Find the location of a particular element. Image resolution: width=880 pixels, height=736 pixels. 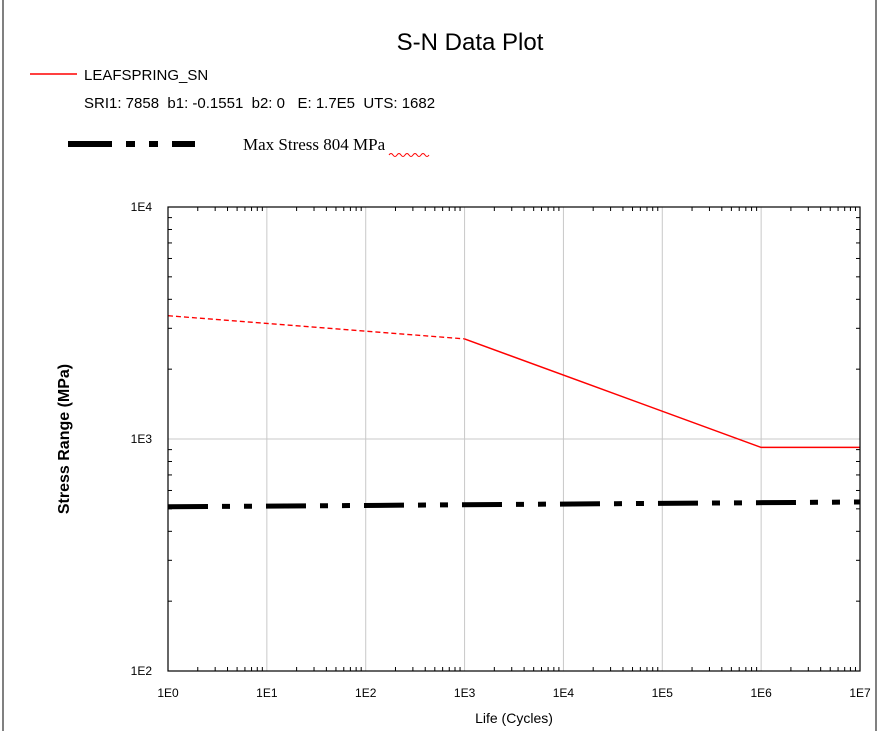

legend-label-leafspring: LEAFSPRING_SN is located at coordinates (146, 75).